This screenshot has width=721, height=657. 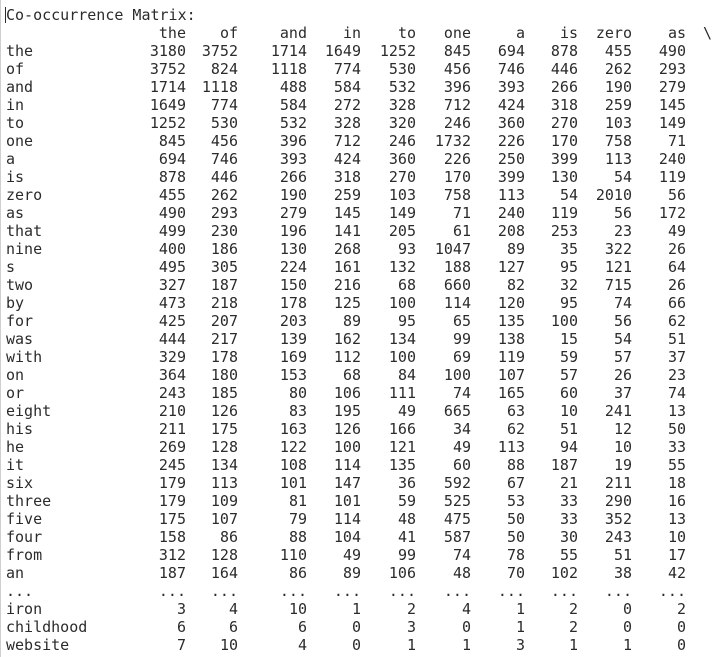 I want to click on matrix-cell: 495, so click(x=172, y=267).